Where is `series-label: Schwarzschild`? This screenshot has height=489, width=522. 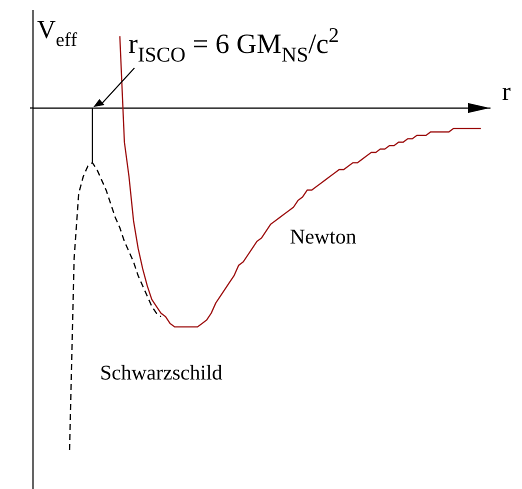
series-label: Schwarzschild is located at coordinates (161, 372).